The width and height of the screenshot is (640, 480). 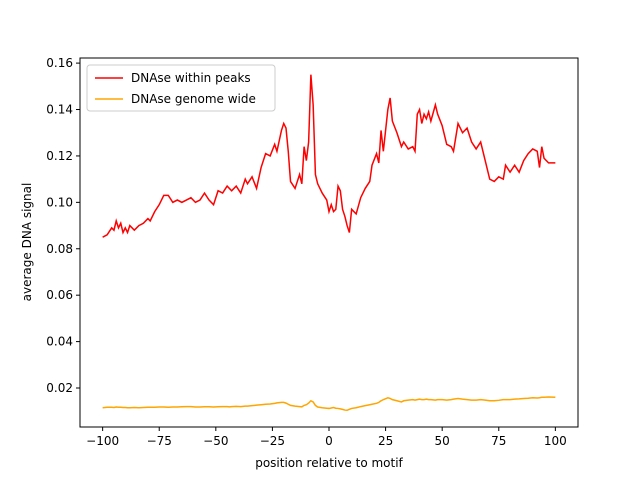 What do you see at coordinates (27, 242) in the screenshot?
I see `y-axis-label: average DNA signal` at bounding box center [27, 242].